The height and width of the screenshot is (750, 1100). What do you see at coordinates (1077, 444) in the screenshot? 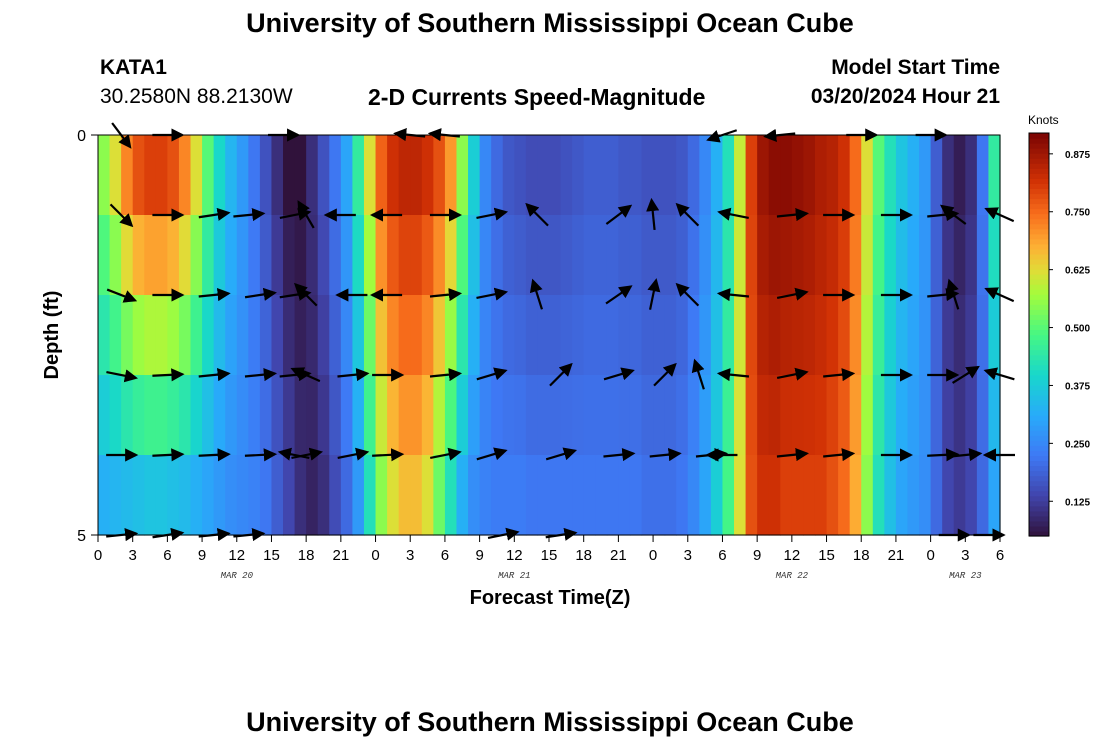
I see `colorbar-tick-label: 0.250` at bounding box center [1077, 444].